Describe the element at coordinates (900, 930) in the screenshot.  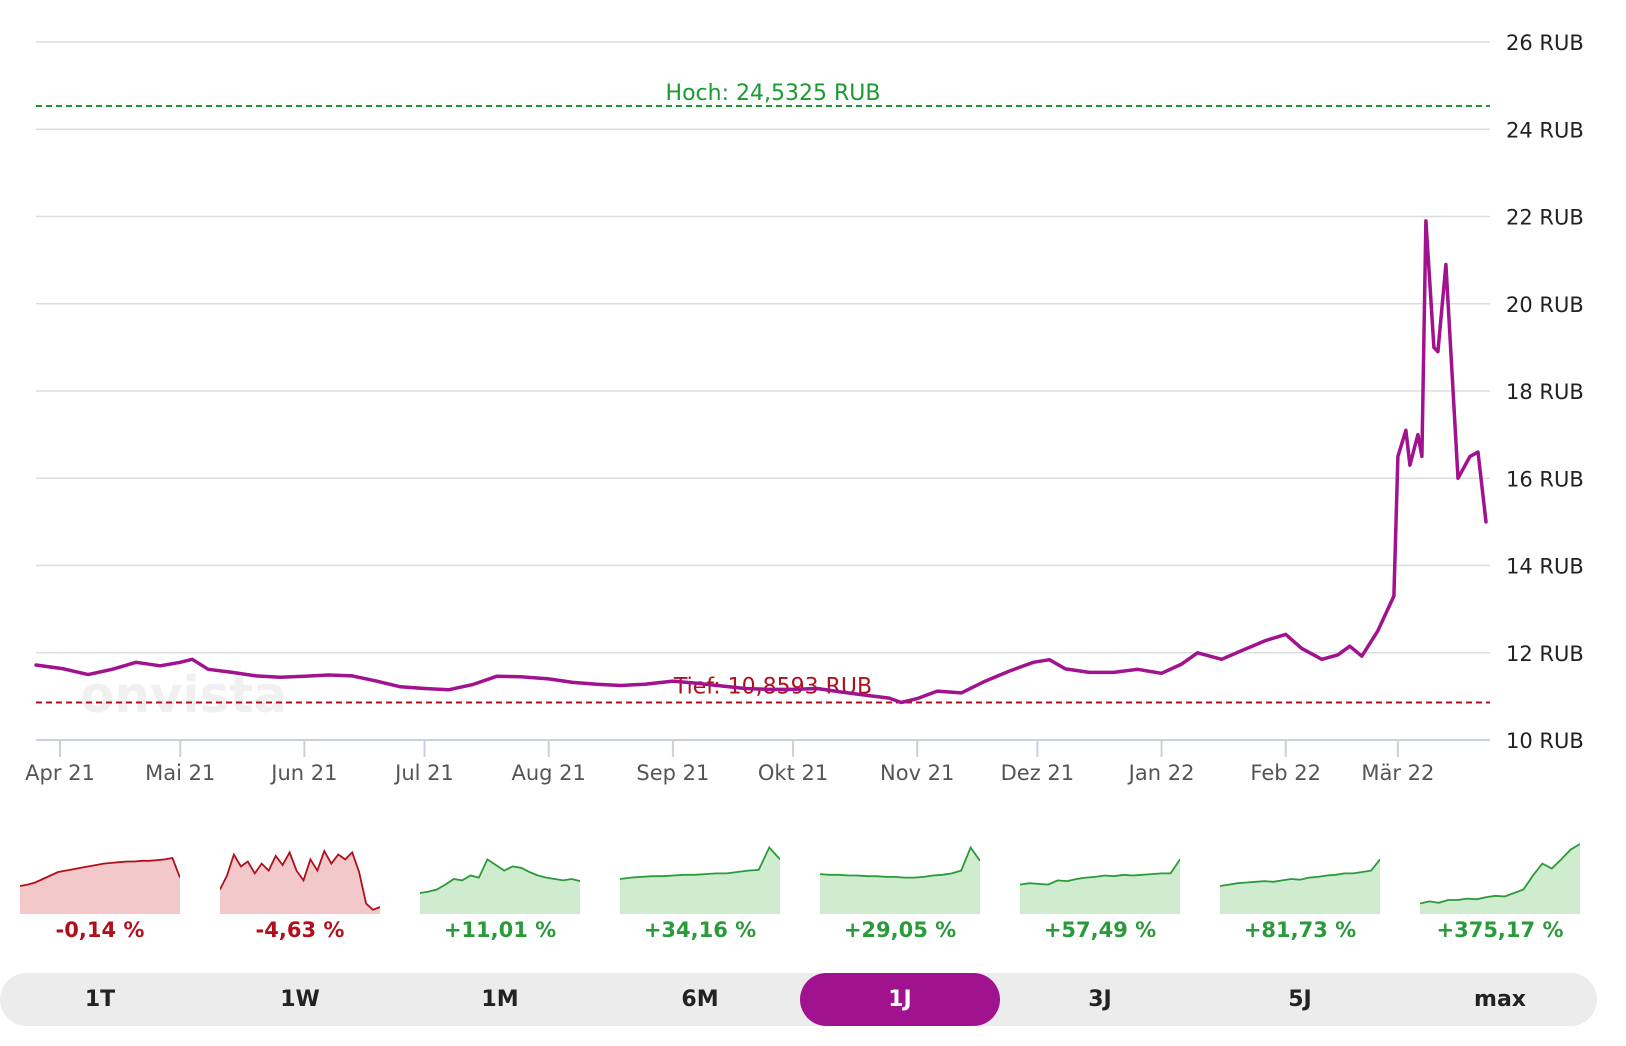
I see `change-label-1J: +29,05 %` at that location.